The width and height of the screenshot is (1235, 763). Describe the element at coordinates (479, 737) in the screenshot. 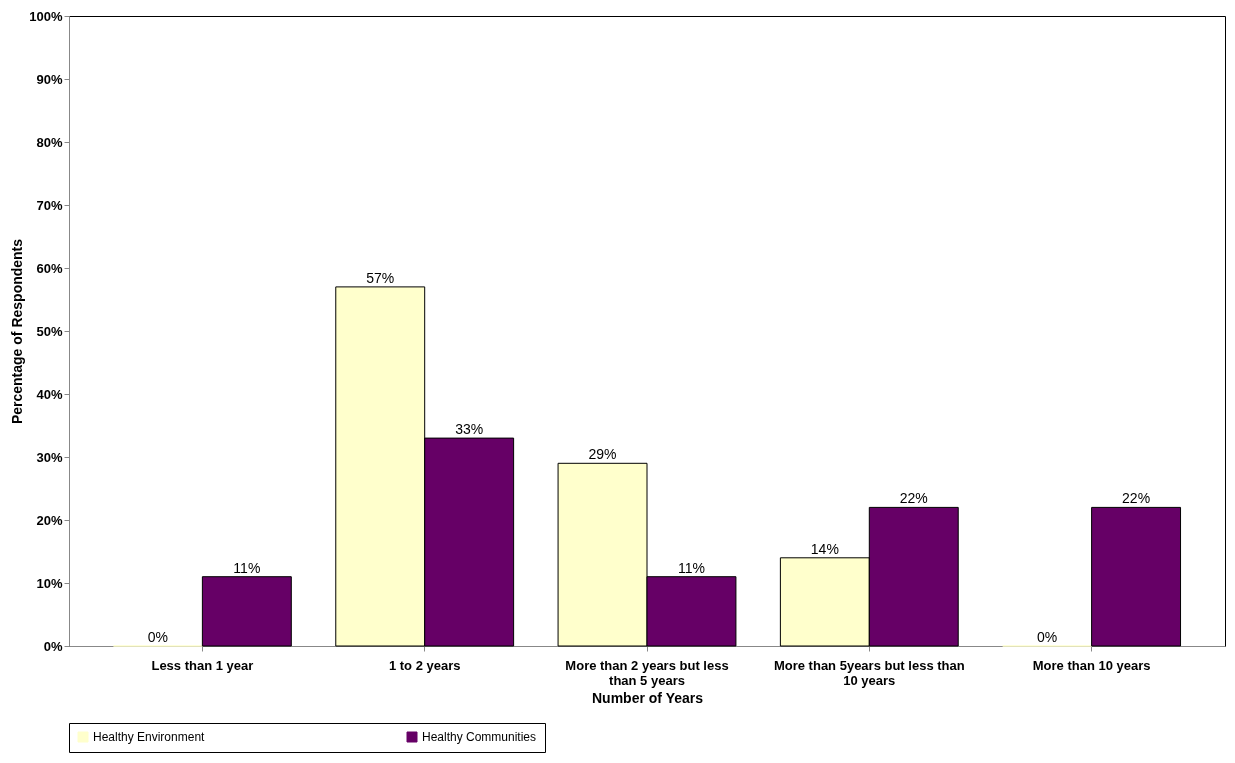

I see `legend-label: Healthy Communities` at that location.